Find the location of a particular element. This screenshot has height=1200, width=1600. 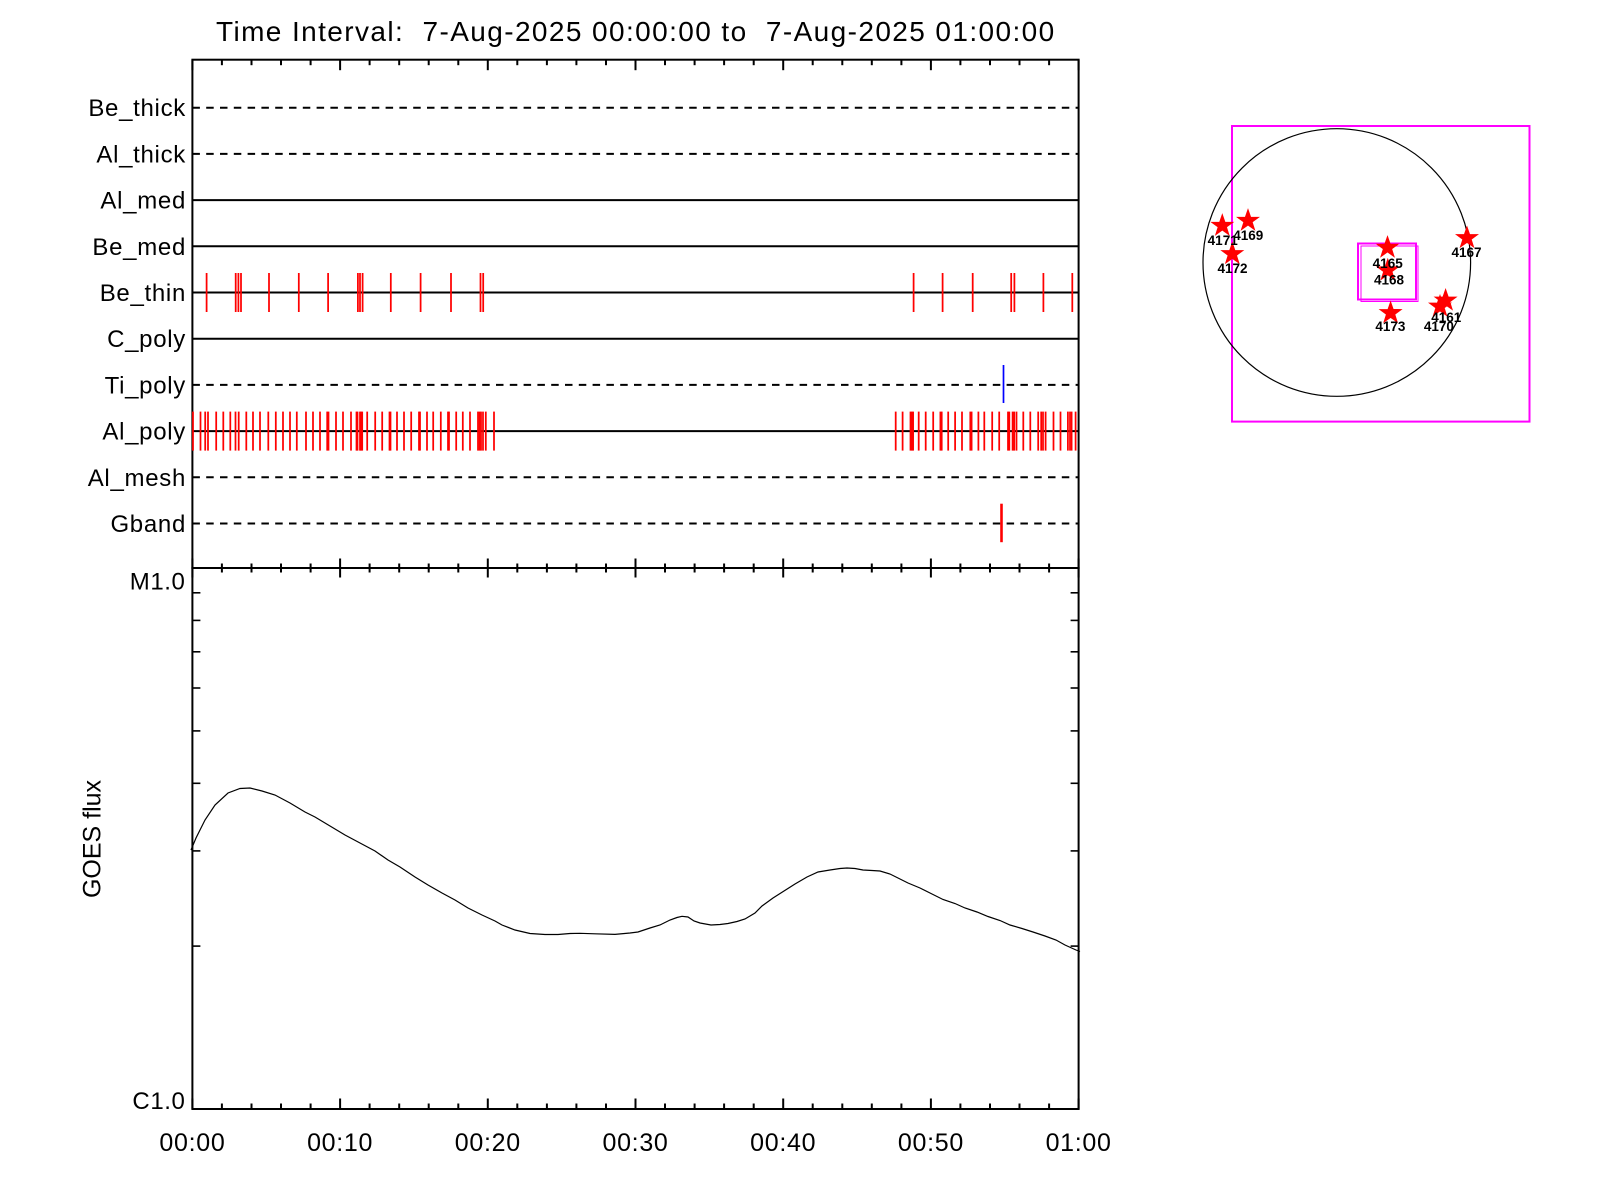

svg-text: M1.0 is located at coordinates (158, 582).